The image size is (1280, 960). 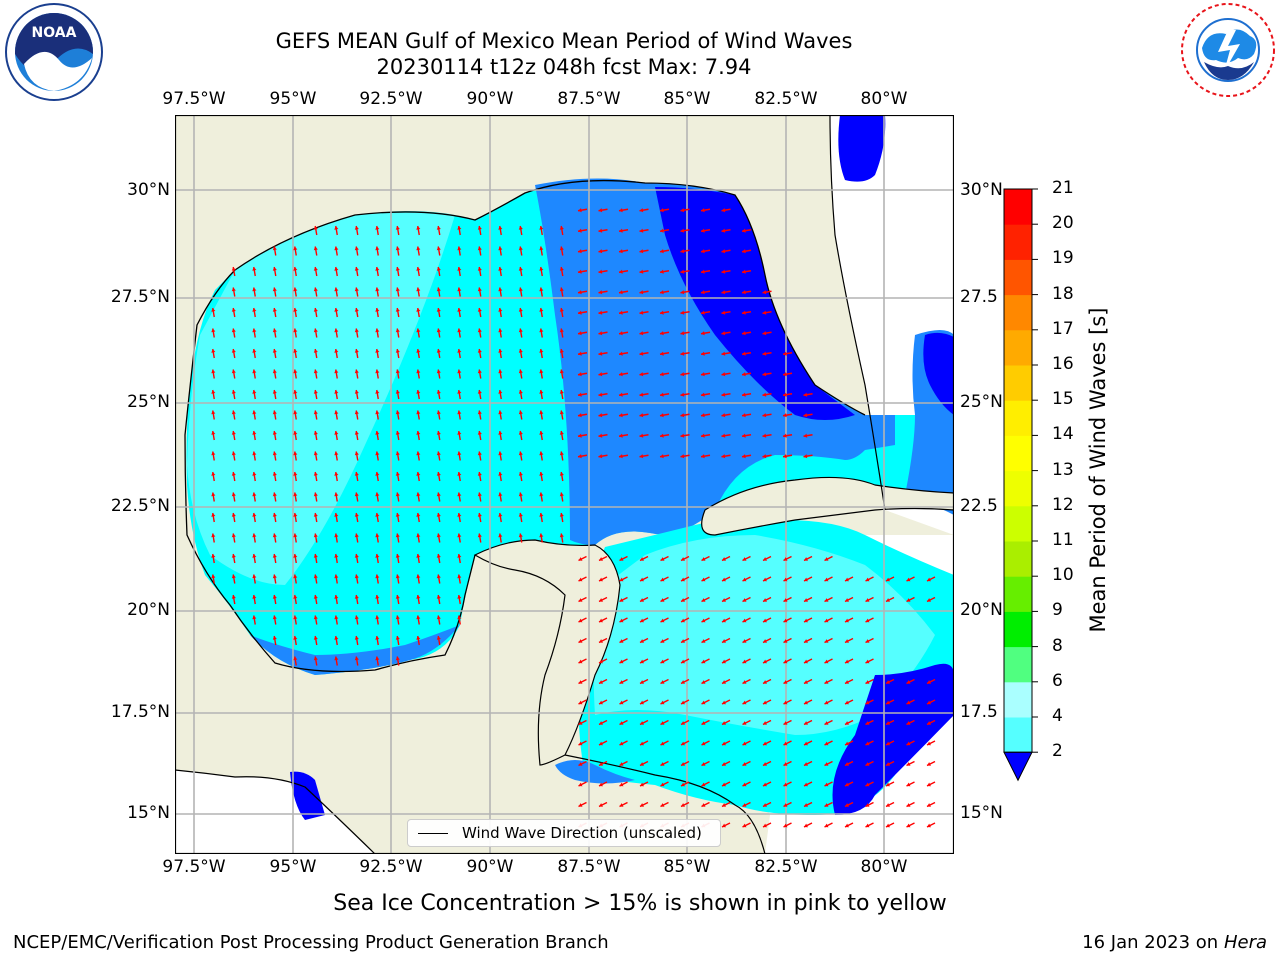 What do you see at coordinates (293, 99) in the screenshot?
I see `lon-tick-label: 95°W` at bounding box center [293, 99].